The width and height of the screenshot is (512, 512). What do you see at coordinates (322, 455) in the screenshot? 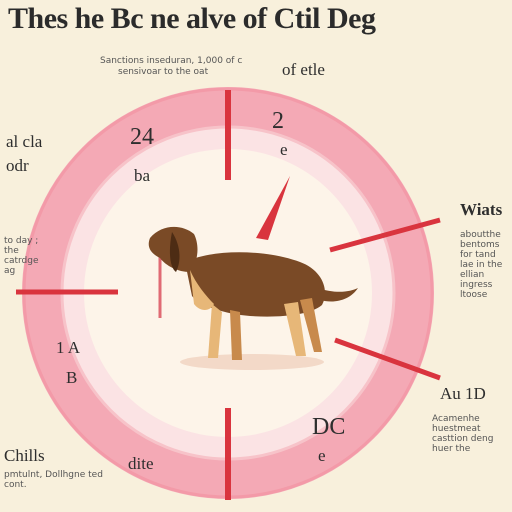
I see `quadrant-bottom-right-sub: e` at bounding box center [322, 455].